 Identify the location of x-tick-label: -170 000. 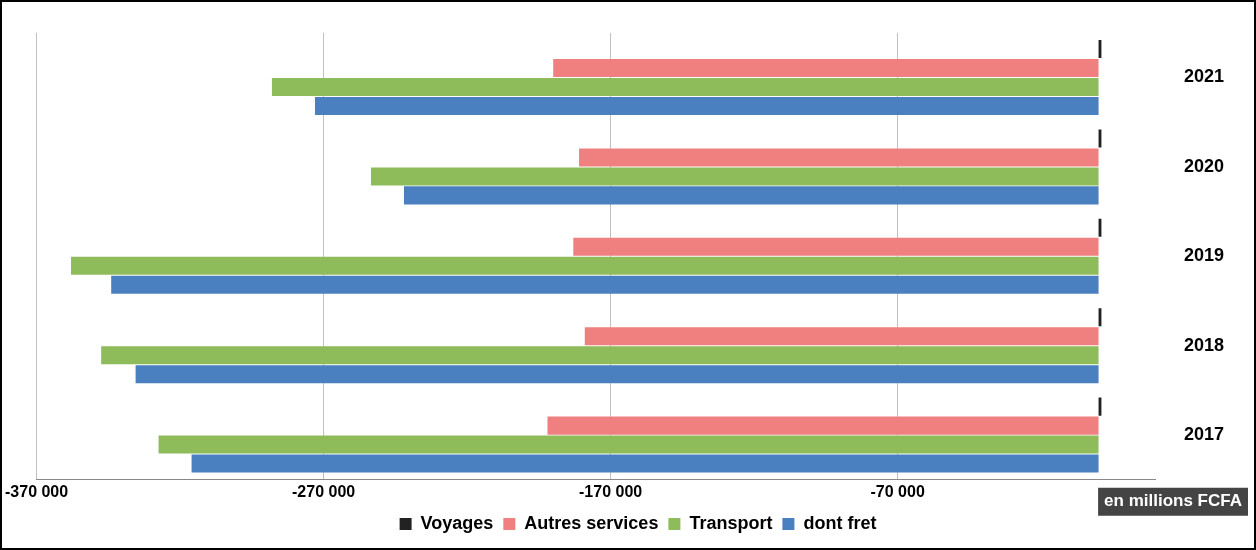
(611, 491).